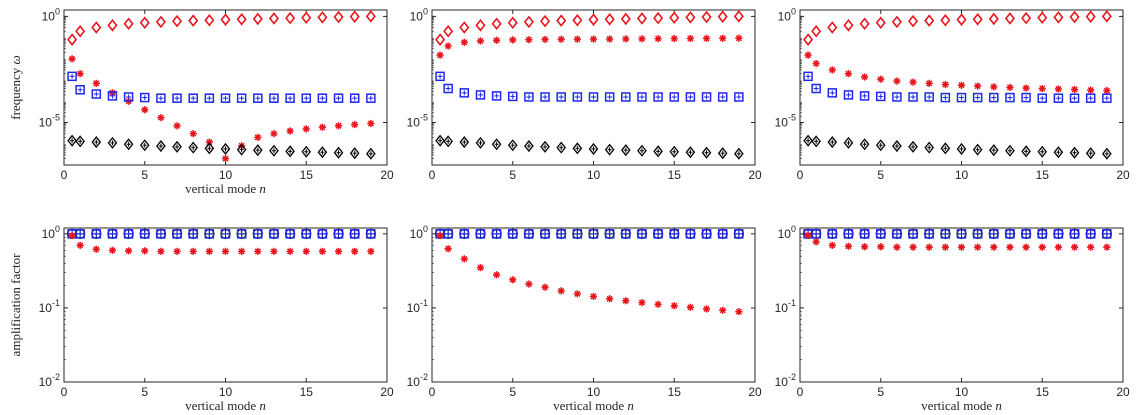  I want to click on x-tick-label: 0, so click(432, 392).